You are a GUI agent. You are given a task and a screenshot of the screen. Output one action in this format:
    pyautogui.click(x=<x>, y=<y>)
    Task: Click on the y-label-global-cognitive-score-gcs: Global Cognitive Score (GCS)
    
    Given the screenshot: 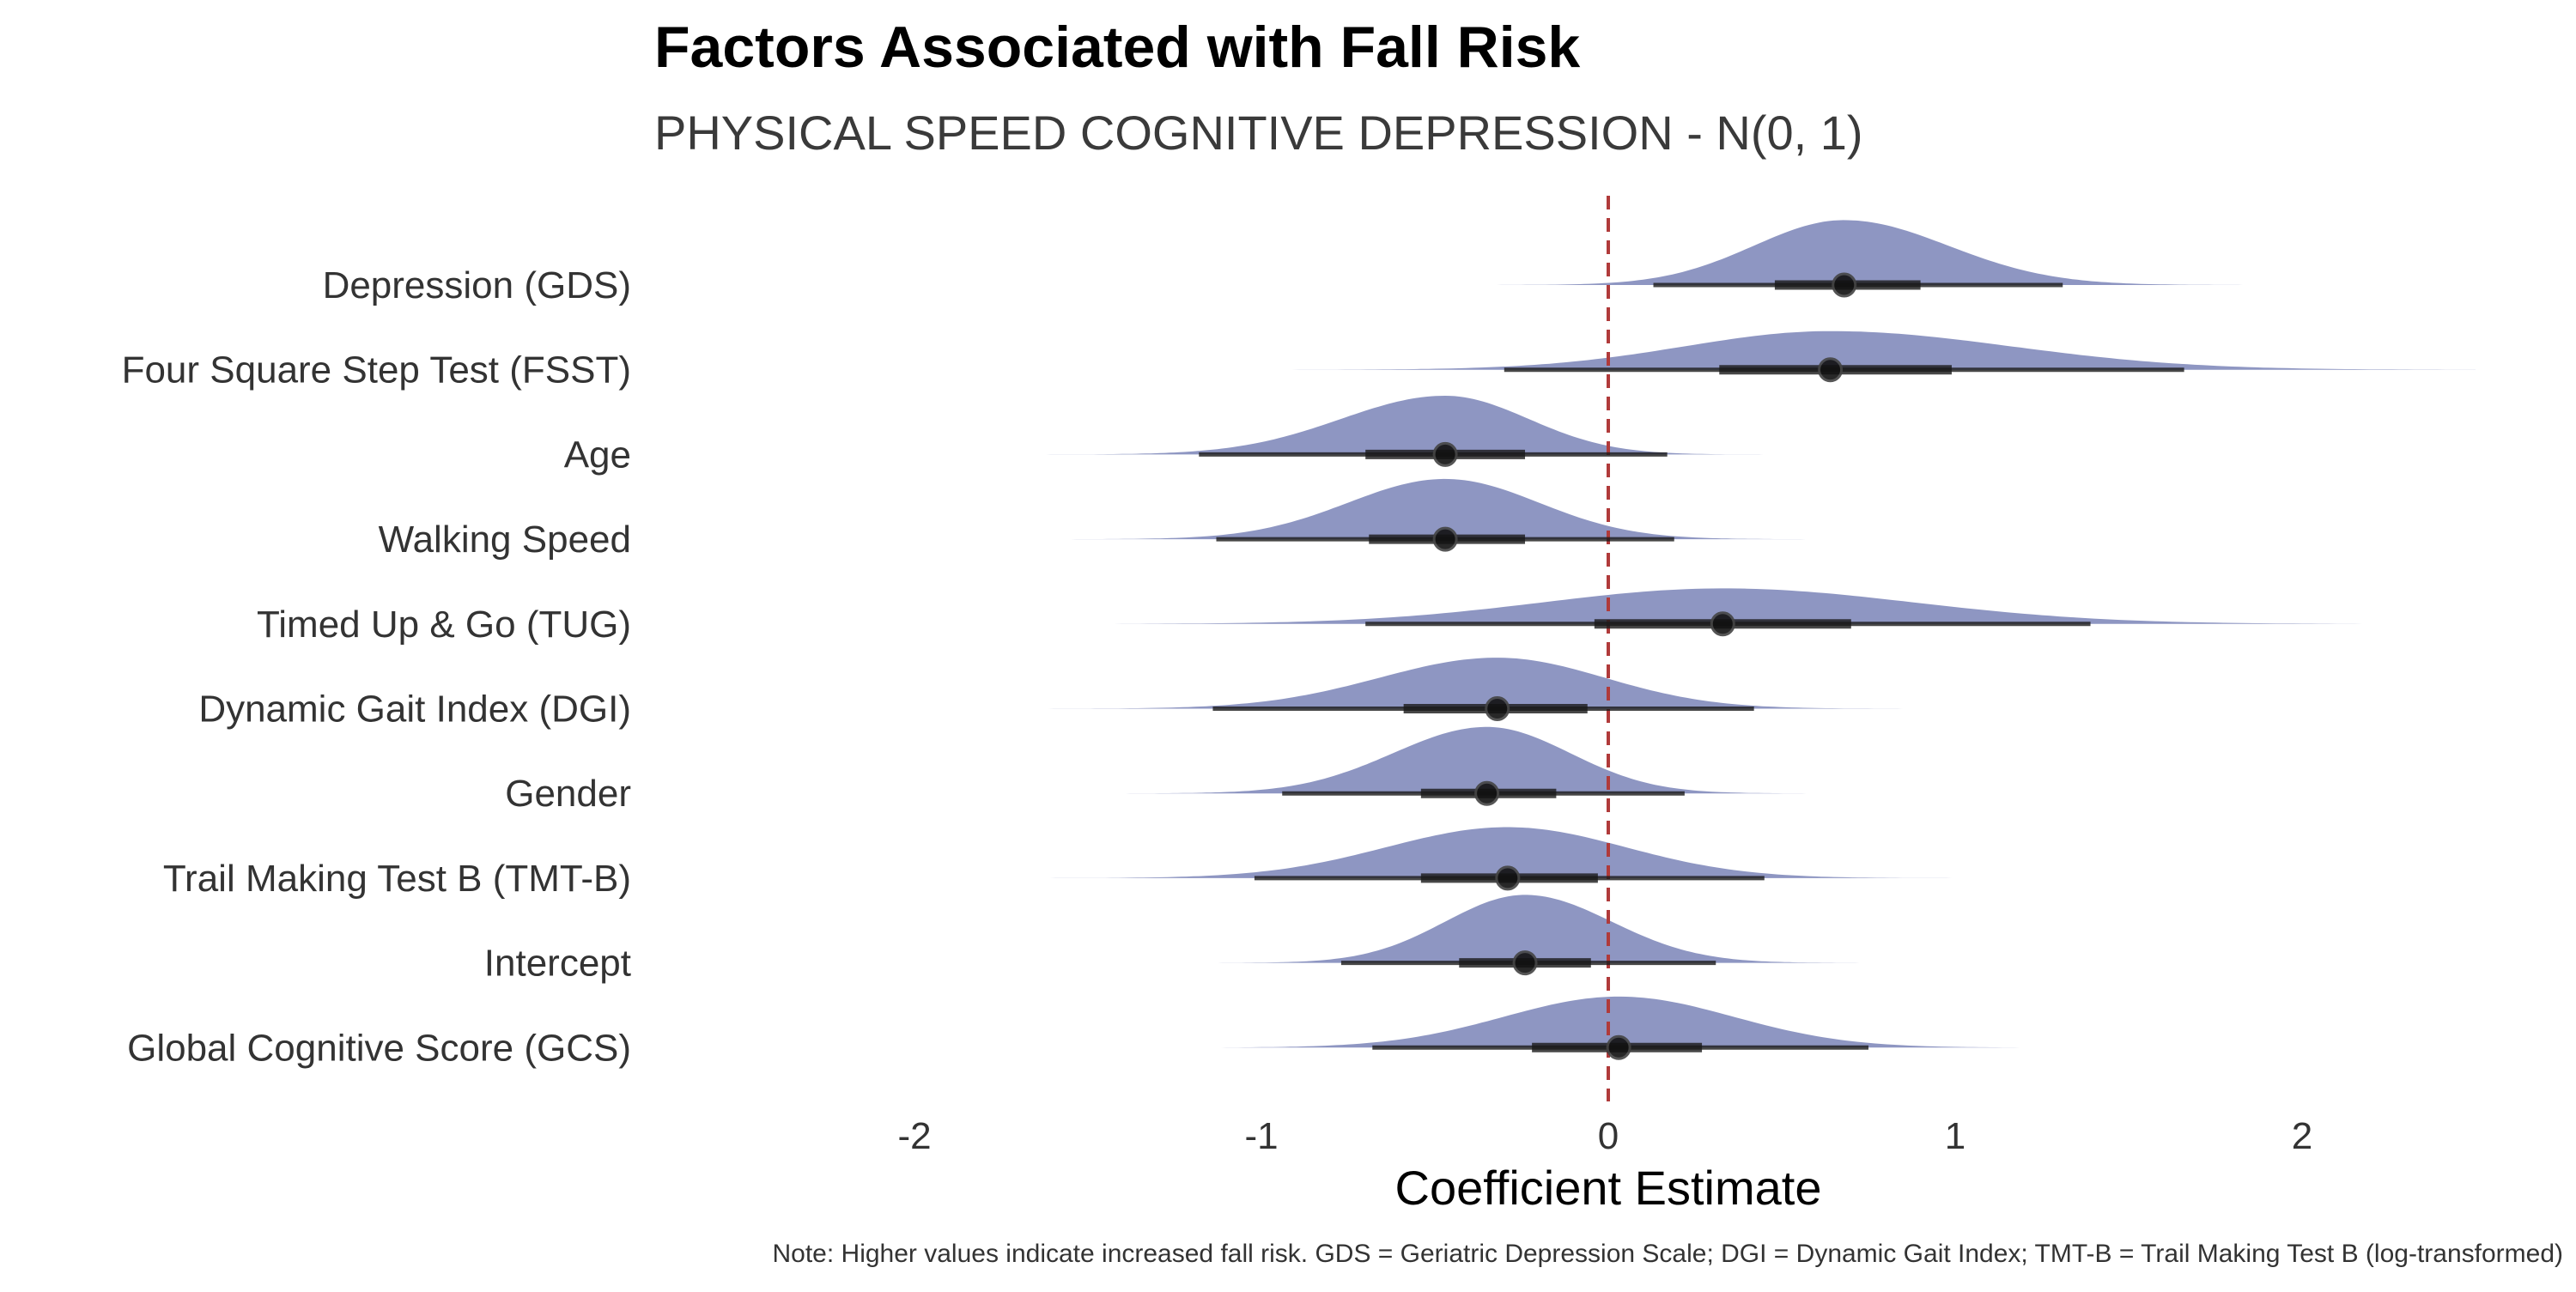 What is the action you would take?
    pyautogui.click(x=379, y=1048)
    